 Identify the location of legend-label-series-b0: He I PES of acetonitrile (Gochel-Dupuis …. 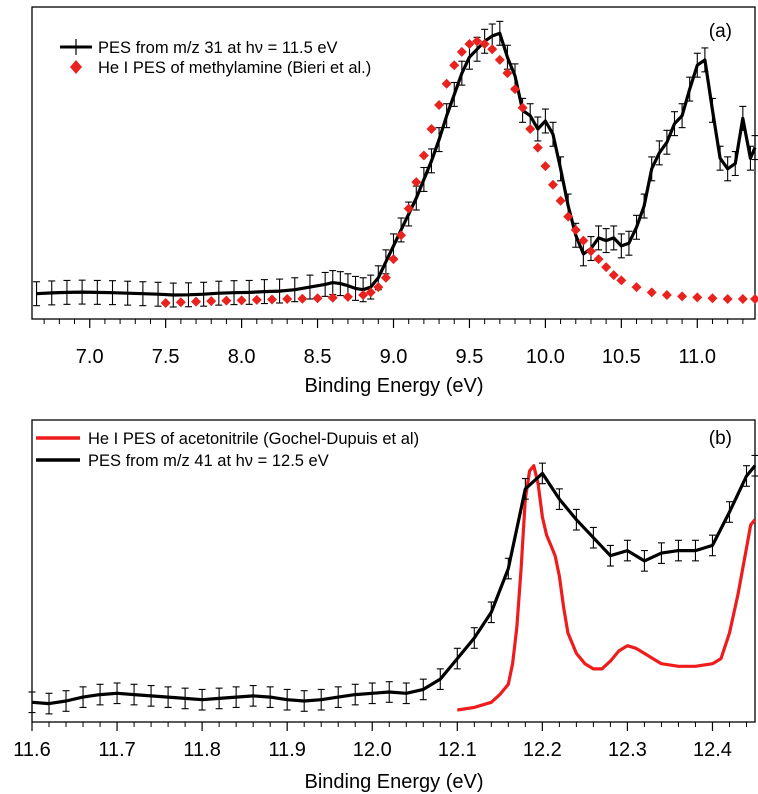
(253, 439).